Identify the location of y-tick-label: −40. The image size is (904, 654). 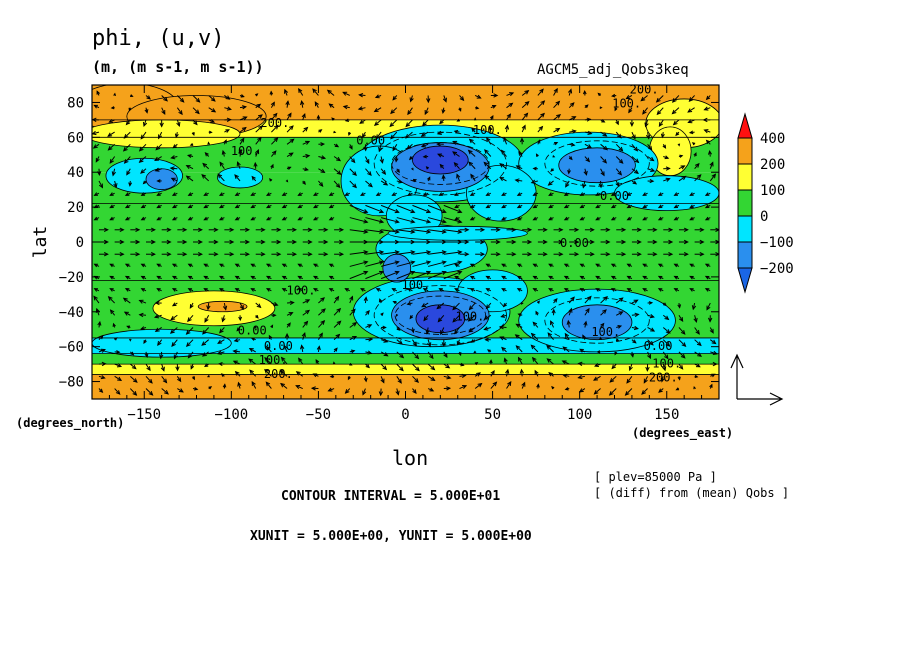
(71, 313).